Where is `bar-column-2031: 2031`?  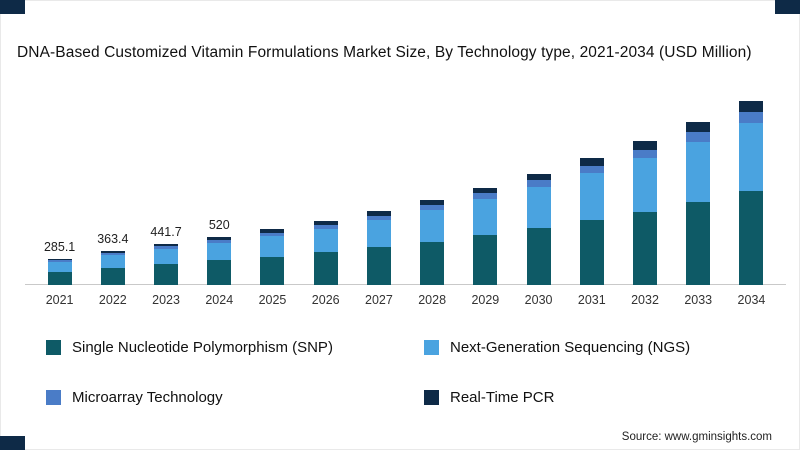 bar-column-2031: 2031 is located at coordinates (591, 198).